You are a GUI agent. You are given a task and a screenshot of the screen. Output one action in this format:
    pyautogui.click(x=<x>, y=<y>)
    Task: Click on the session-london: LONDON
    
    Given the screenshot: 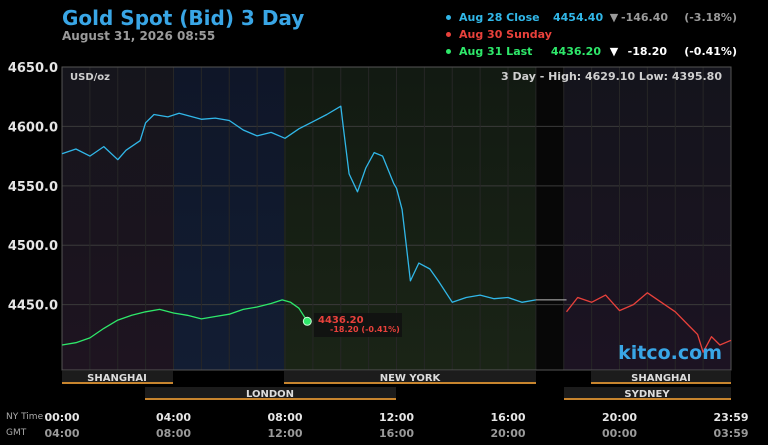 What is the action you would take?
    pyautogui.click(x=270, y=394)
    